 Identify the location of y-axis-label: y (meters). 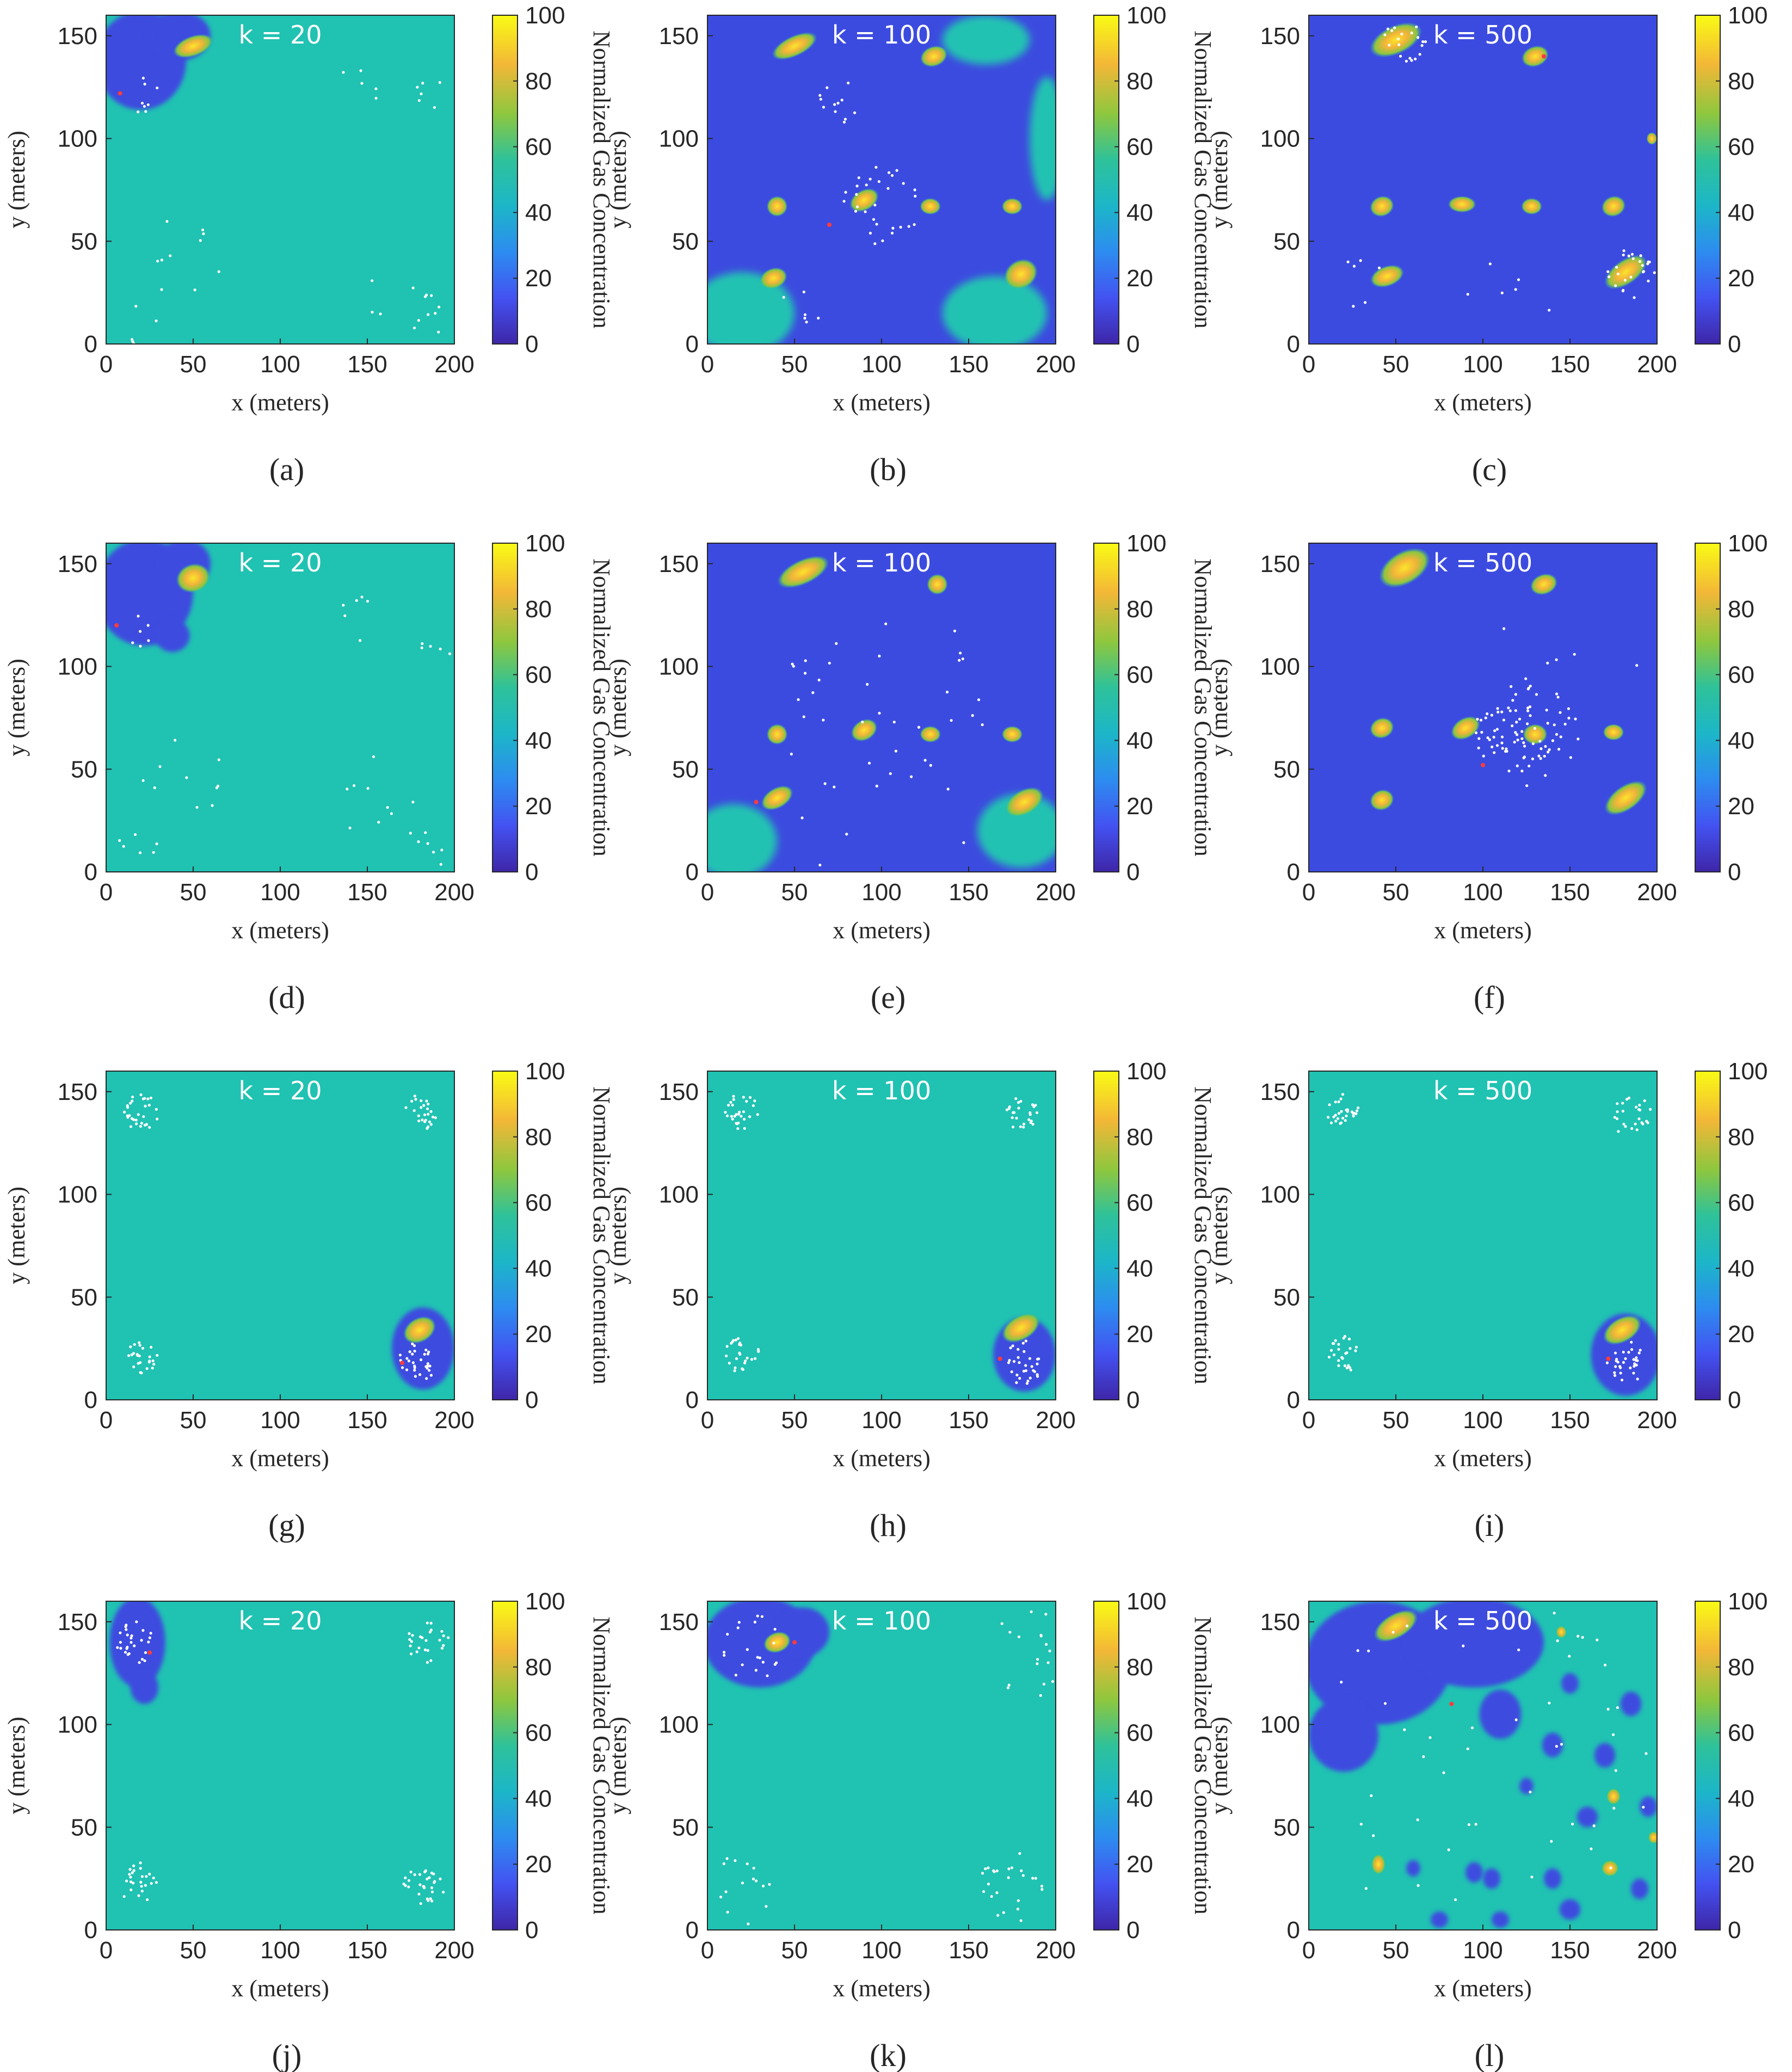
(16, 180).